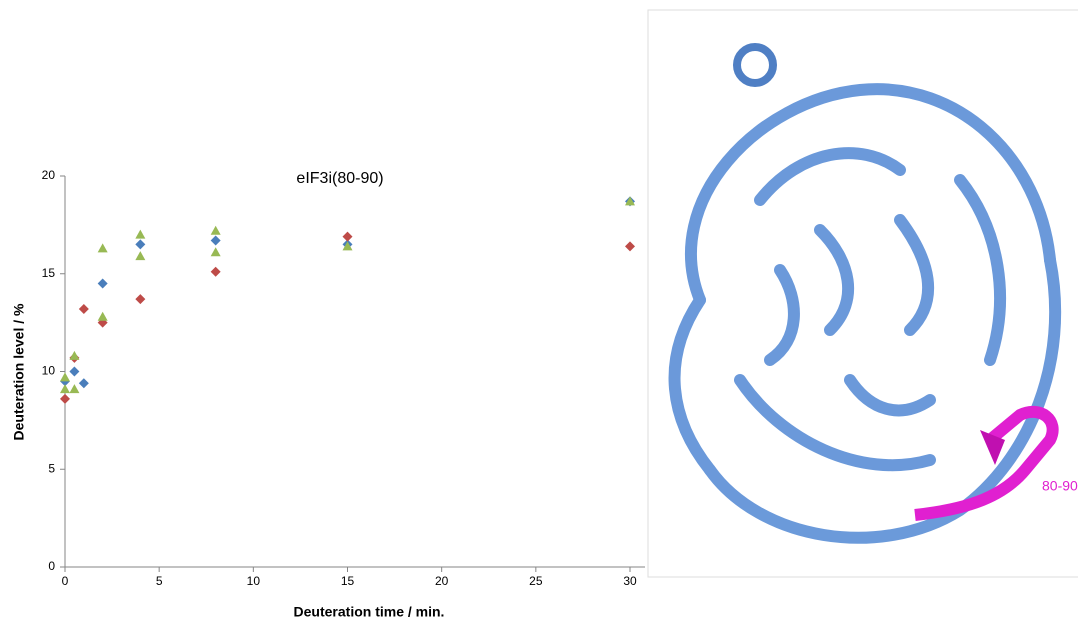 The image size is (1078, 623). What do you see at coordinates (442, 581) in the screenshot?
I see `x-tick-label: 20` at bounding box center [442, 581].